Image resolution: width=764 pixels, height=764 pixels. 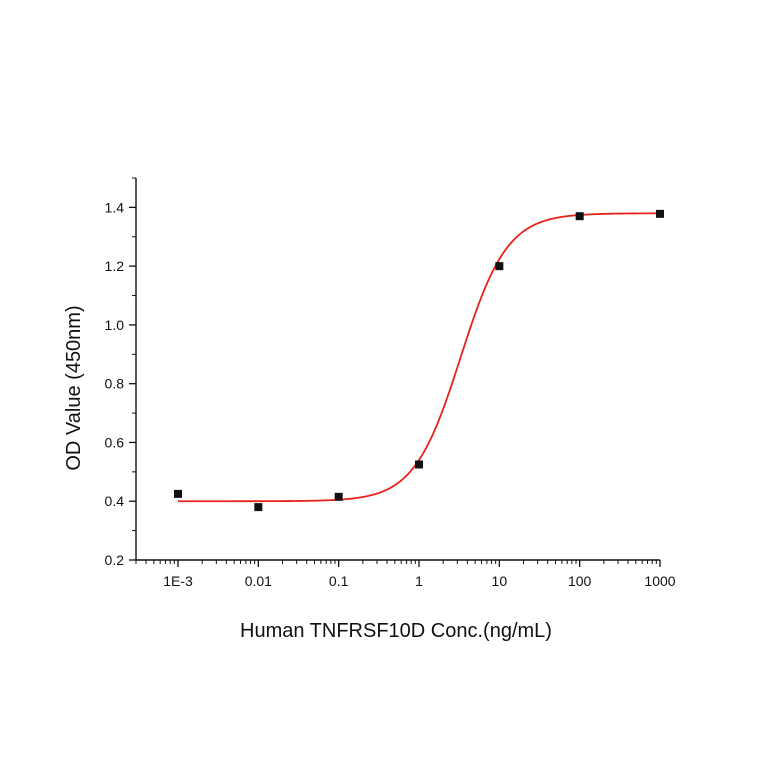 I want to click on y-tick-label: 1.0, so click(x=115, y=325).